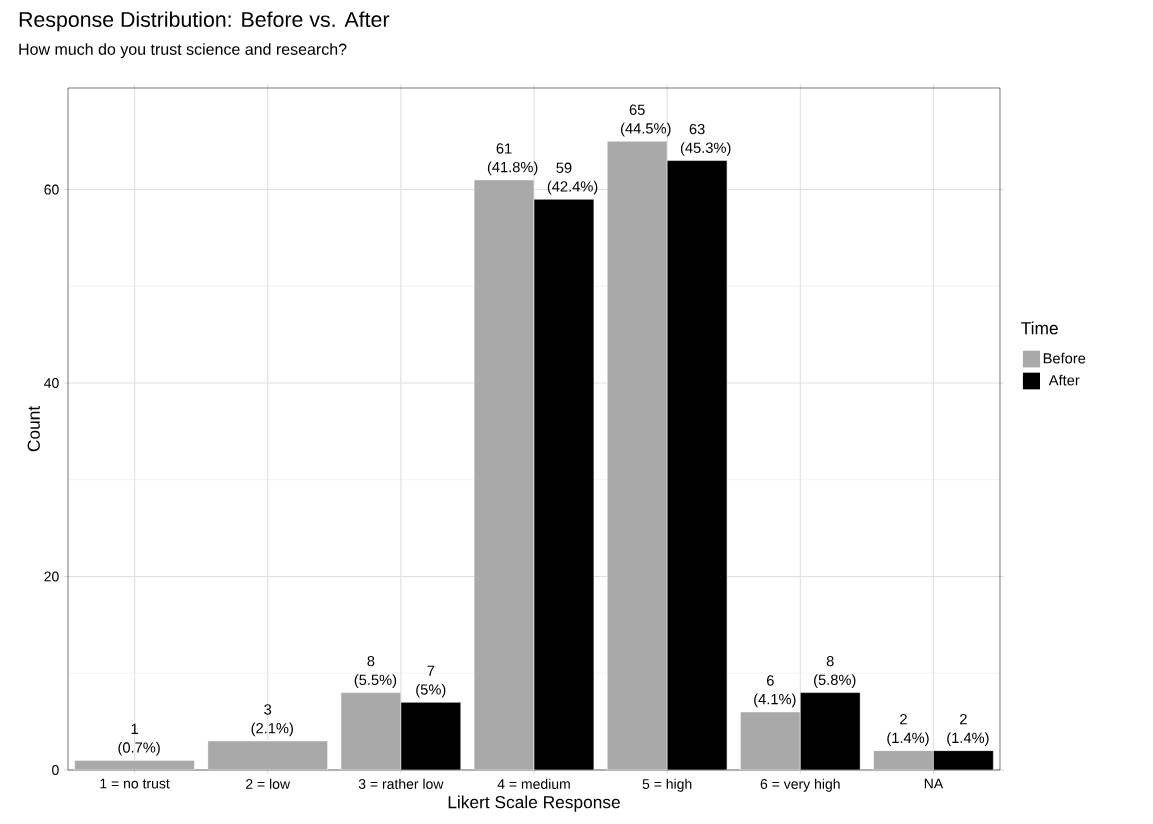 The height and width of the screenshot is (824, 1153). What do you see at coordinates (431, 681) in the screenshot?
I see `data-label: 7 (5%)` at bounding box center [431, 681].